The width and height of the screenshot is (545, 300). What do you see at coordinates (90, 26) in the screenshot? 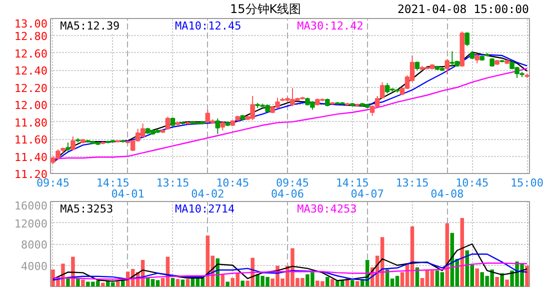
I see `text: MA5:12.39` at bounding box center [90, 26].